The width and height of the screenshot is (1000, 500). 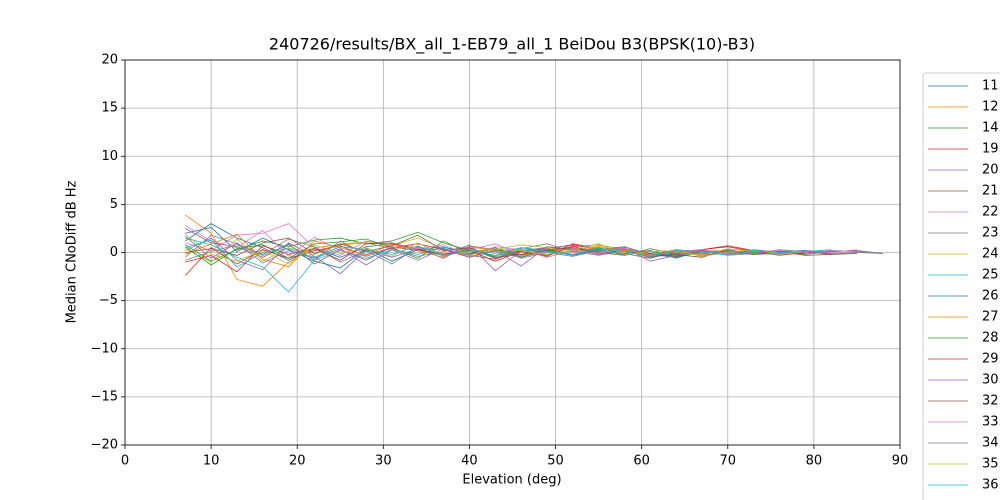 What do you see at coordinates (383, 461) in the screenshot?
I see `x-tick-label: 30` at bounding box center [383, 461].